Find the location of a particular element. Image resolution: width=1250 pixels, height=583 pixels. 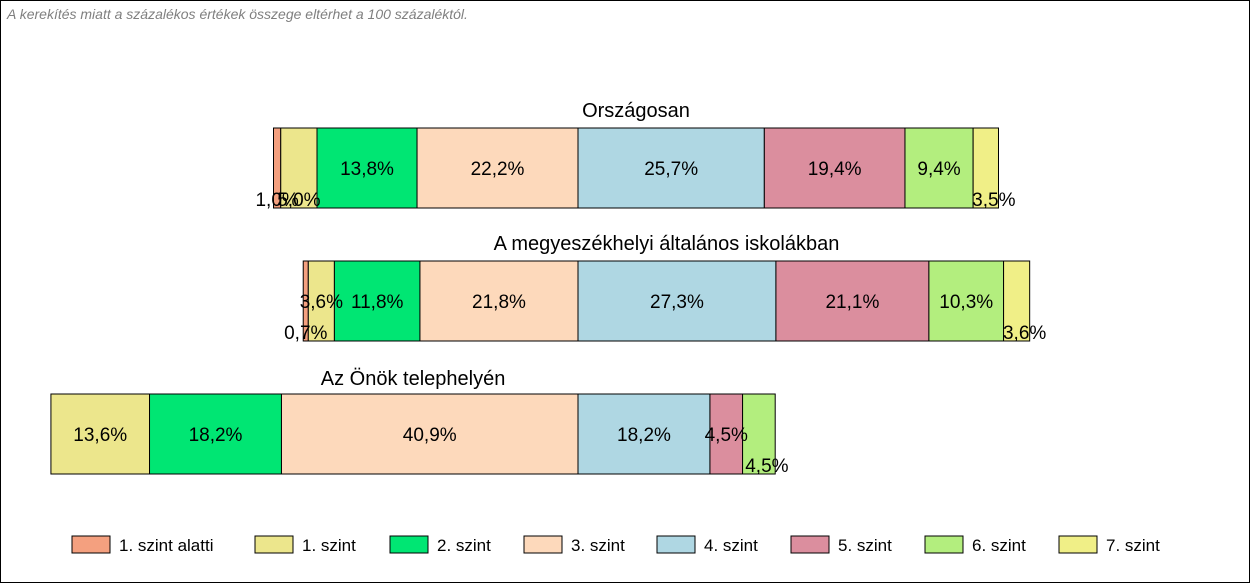

data-label-2-8: 3,6% is located at coordinates (1024, 333).